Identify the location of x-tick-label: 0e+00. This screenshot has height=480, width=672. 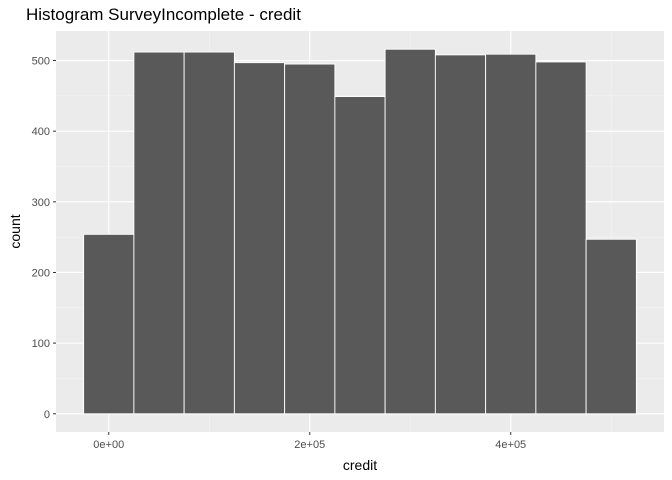
(108, 445).